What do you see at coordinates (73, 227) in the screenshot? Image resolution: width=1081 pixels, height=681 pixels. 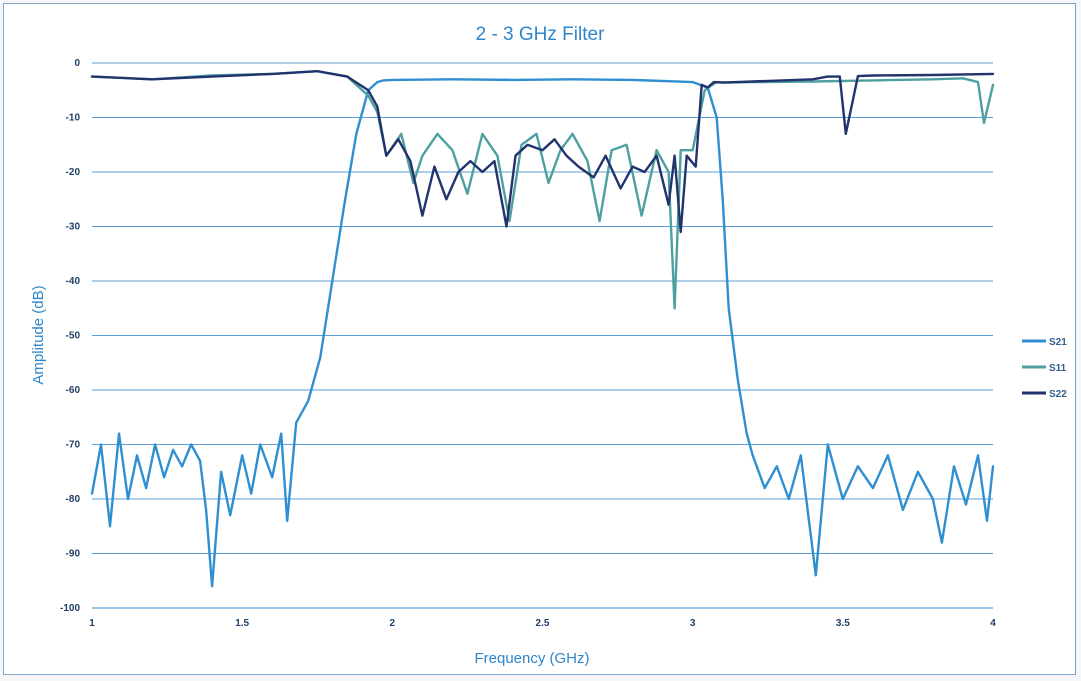 I see `y-tick-label: -30` at bounding box center [73, 227].